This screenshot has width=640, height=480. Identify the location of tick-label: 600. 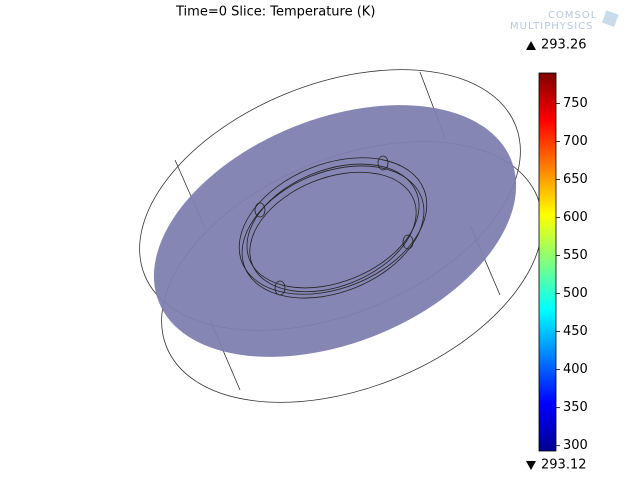
(575, 217).